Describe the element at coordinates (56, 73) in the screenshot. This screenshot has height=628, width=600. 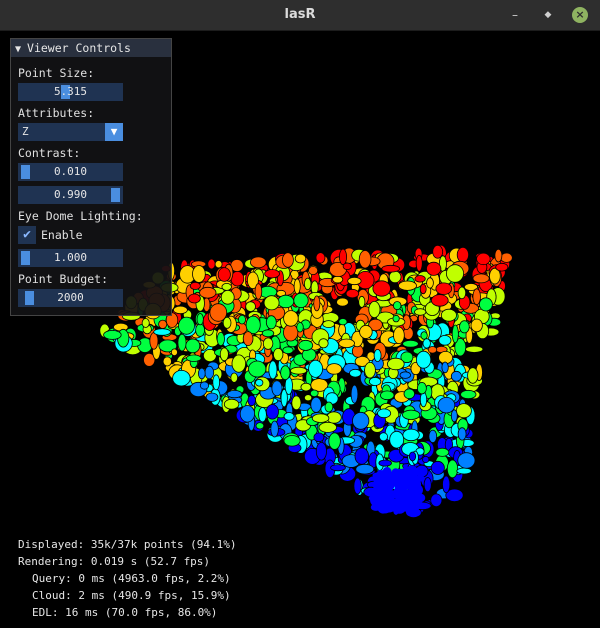
I see `point-size-label: Point Size:` at that location.